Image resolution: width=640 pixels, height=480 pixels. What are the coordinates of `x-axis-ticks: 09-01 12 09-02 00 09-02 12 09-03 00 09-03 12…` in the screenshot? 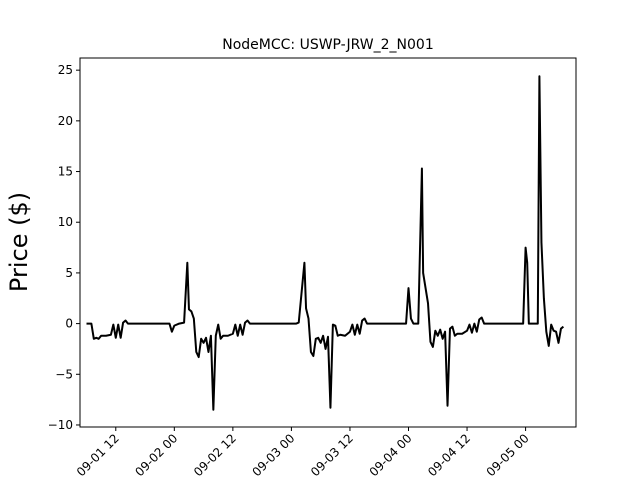 It's located at (303, 453).